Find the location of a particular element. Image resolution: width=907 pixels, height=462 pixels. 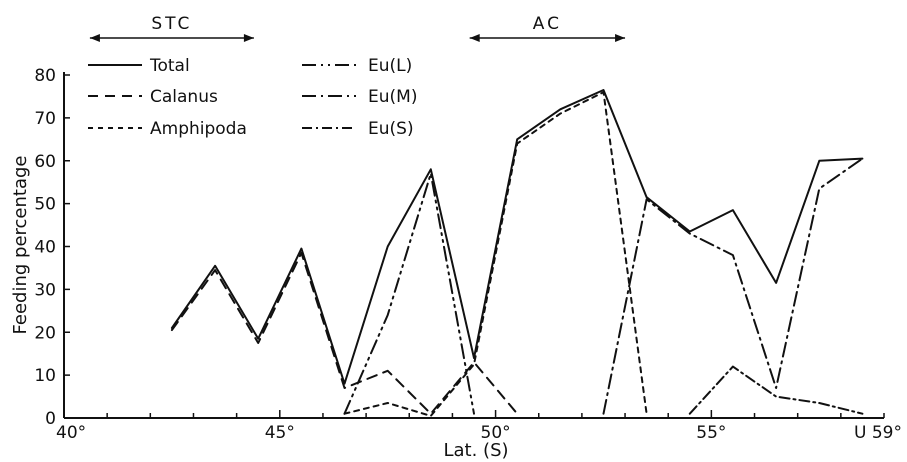

legend-label: Calanus is located at coordinates (184, 97).